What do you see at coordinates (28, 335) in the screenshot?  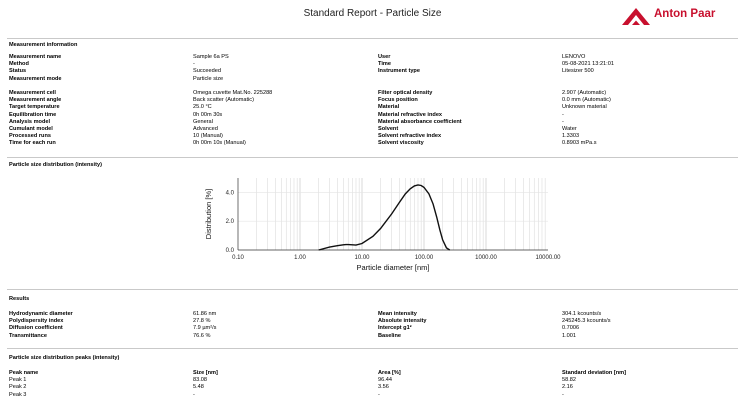 I see `result-label: Transmittance` at bounding box center [28, 335].